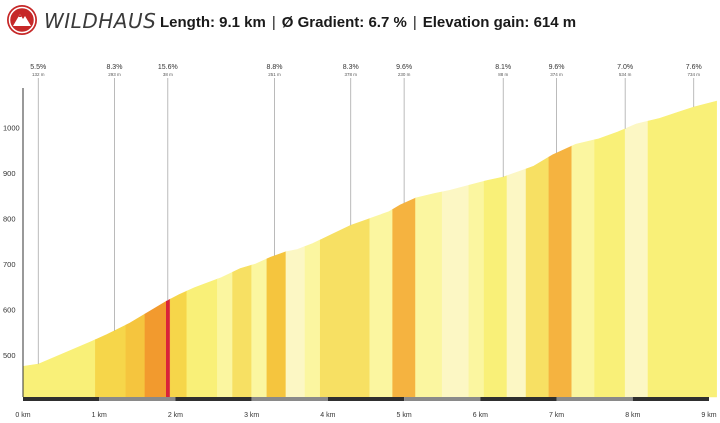 The width and height of the screenshot is (720, 423). I want to click on gradient-label: 5.5%, so click(38, 67).